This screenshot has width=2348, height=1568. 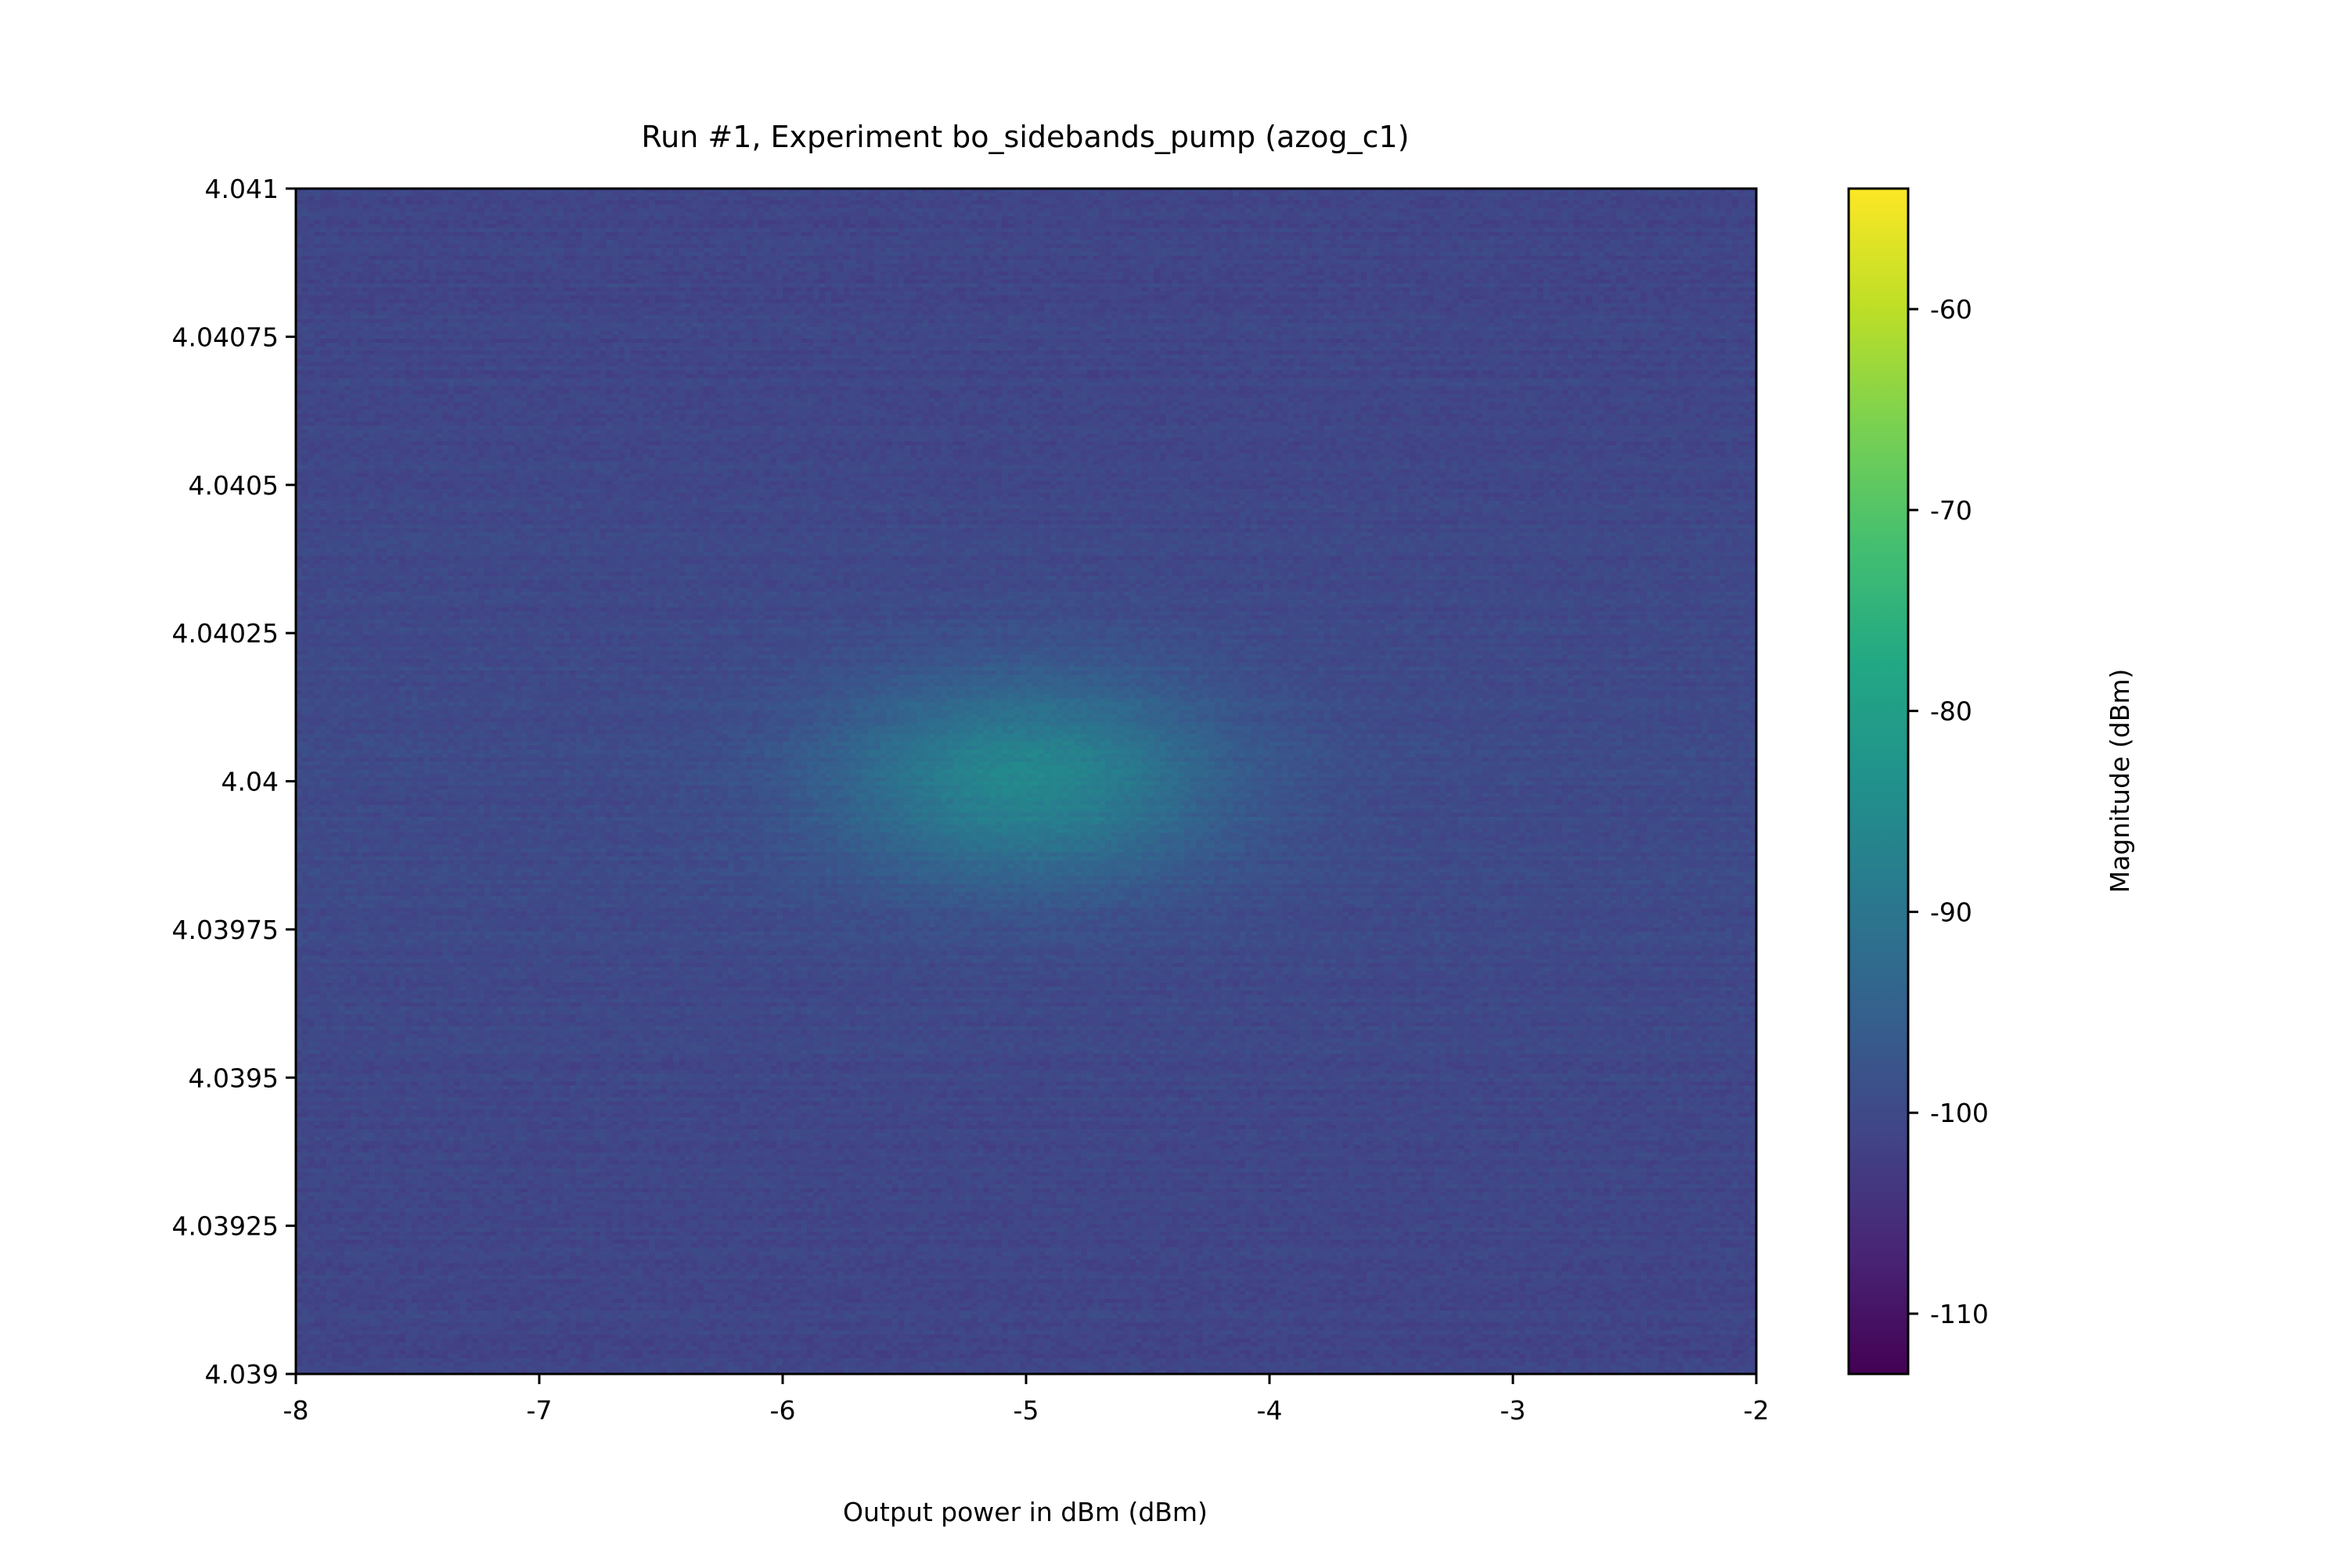 What do you see at coordinates (225, 634) in the screenshot?
I see `y-tick-label: 4.04025` at bounding box center [225, 634].